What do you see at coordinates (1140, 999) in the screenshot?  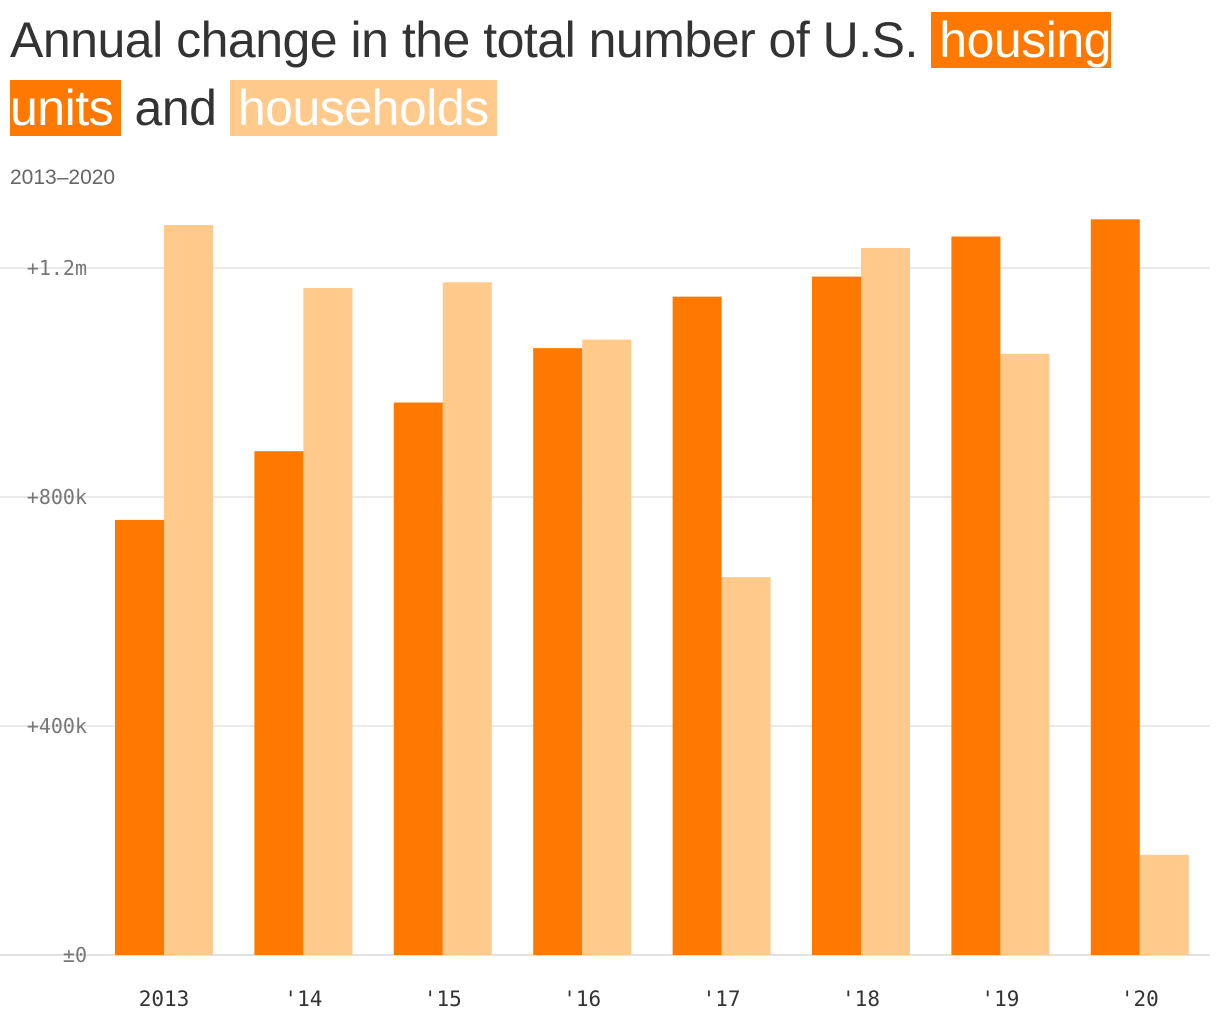 I see `x-tick-label: '20` at bounding box center [1140, 999].